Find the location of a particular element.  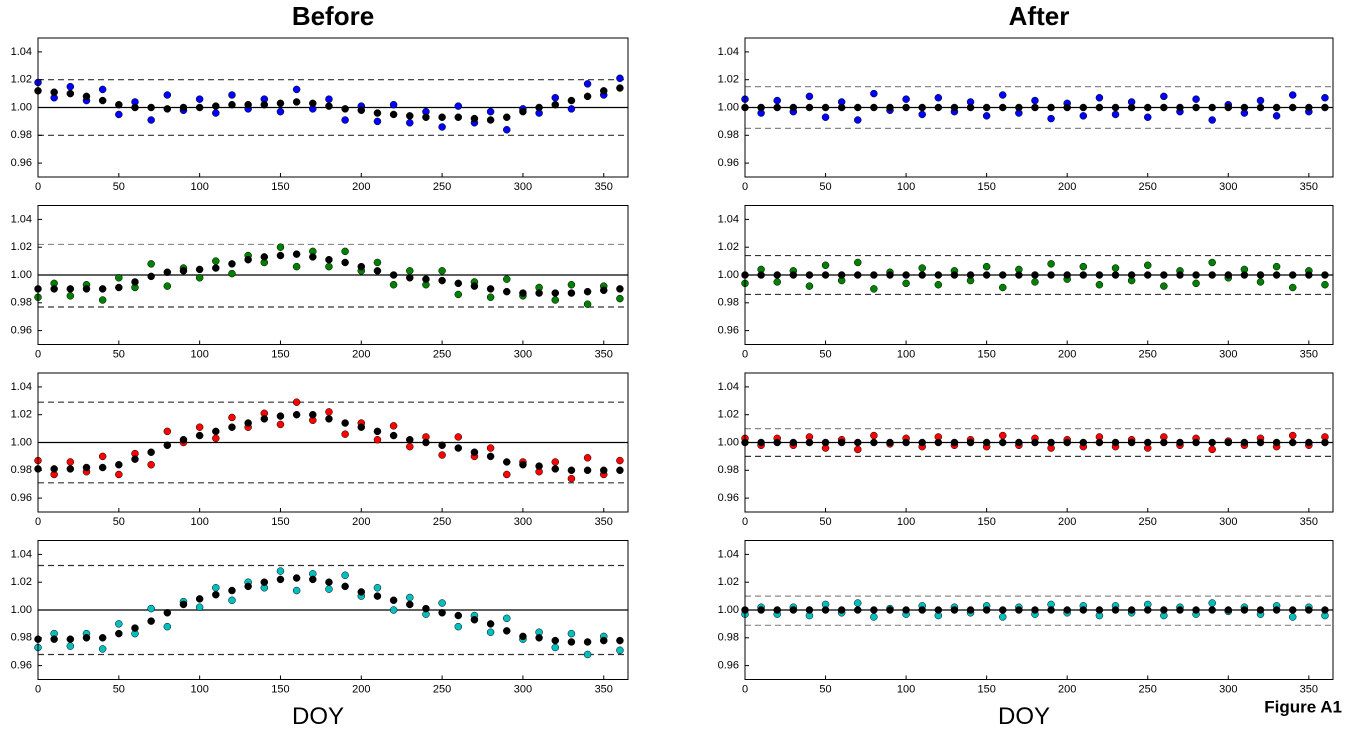

x-tick-label: 0 is located at coordinates (745, 689).